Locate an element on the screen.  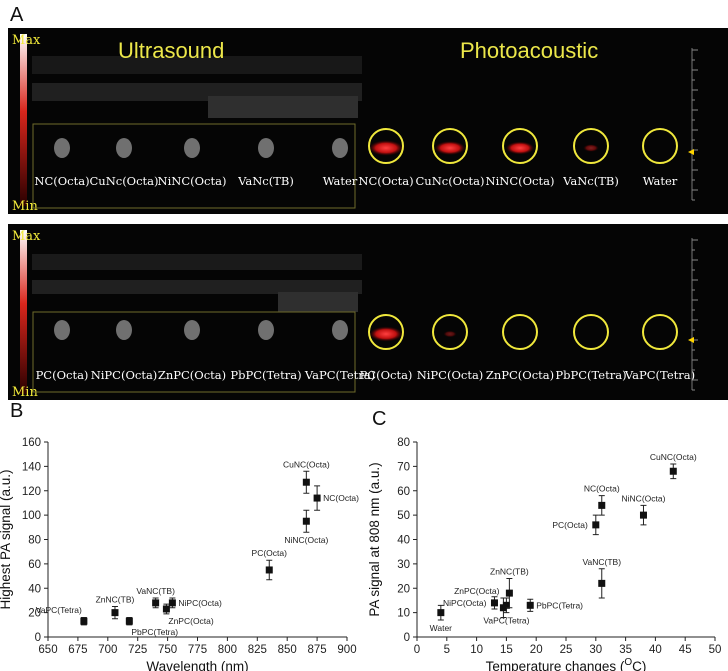
us-sample-label: CuNc(Octa) is located at coordinates (123, 181).